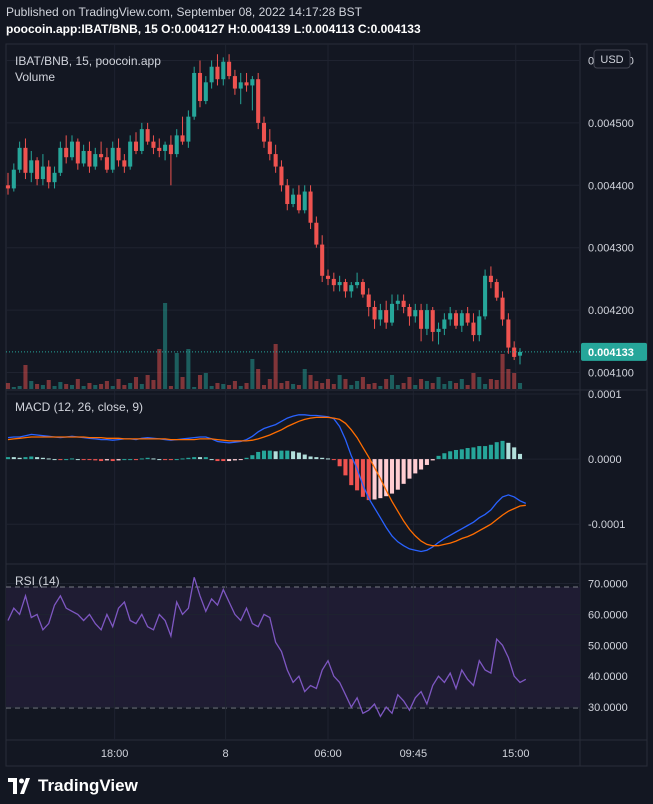 The height and width of the screenshot is (804, 653). Describe the element at coordinates (611, 124) in the screenshot. I see `price-tick-label: 0.004500` at that location.